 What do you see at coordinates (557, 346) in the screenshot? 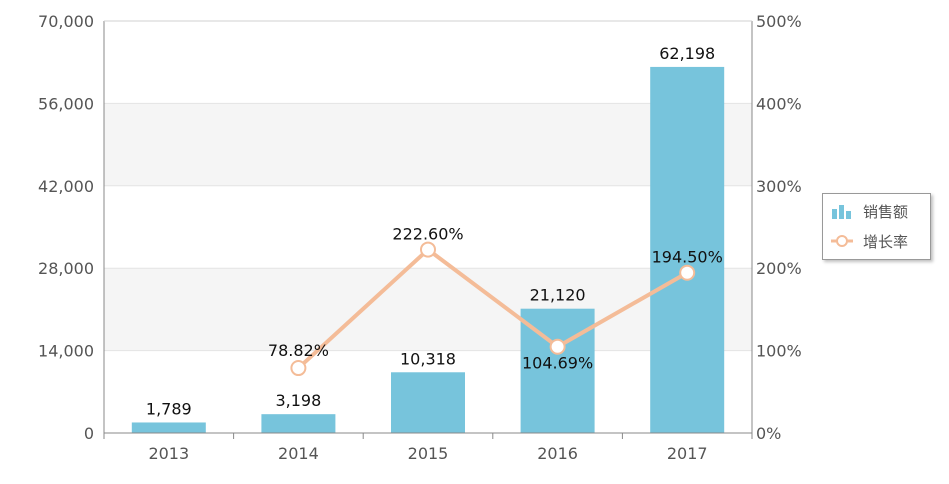
I see `growth-point-2016` at bounding box center [557, 346].